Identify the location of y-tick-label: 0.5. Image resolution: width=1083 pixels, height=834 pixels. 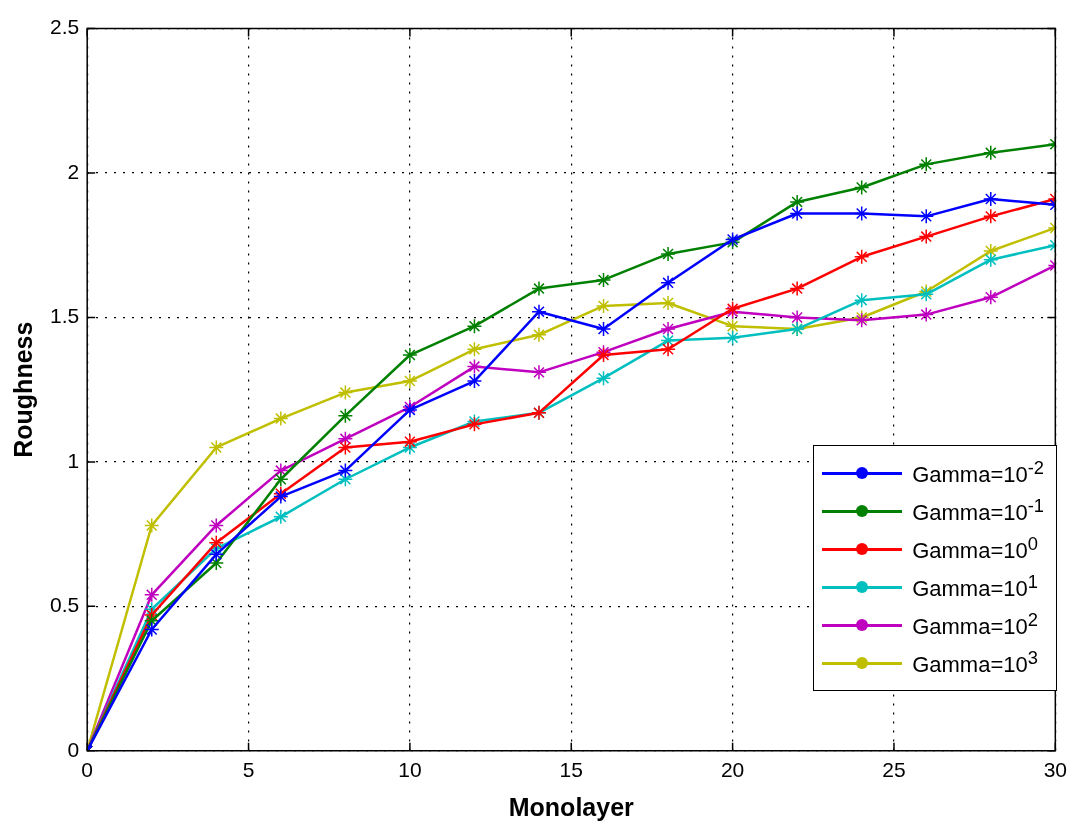
(64, 605).